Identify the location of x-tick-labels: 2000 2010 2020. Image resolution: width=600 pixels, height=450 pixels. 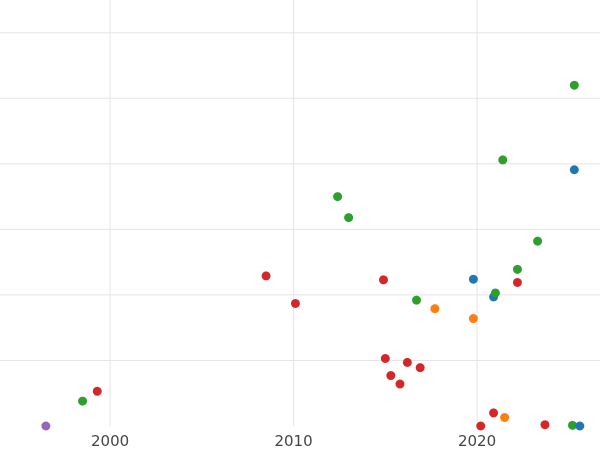
(293, 441).